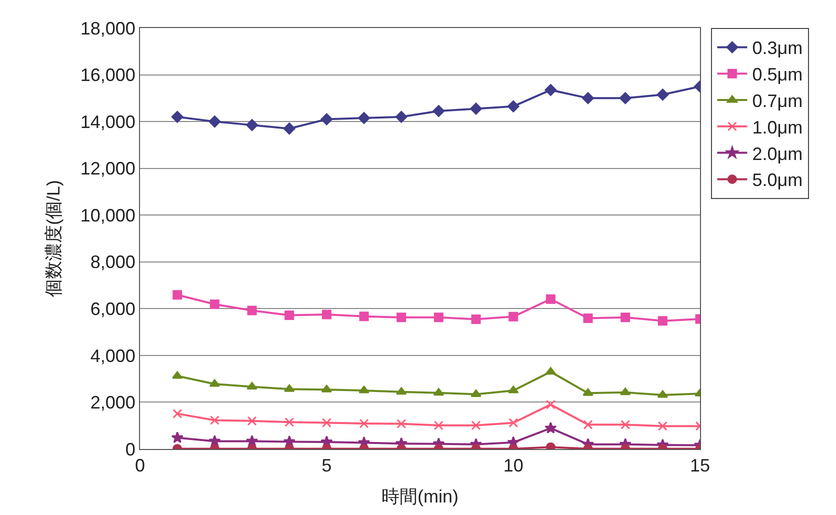  What do you see at coordinates (777, 180) in the screenshot?
I see `legend-label: 5.0μm` at bounding box center [777, 180].